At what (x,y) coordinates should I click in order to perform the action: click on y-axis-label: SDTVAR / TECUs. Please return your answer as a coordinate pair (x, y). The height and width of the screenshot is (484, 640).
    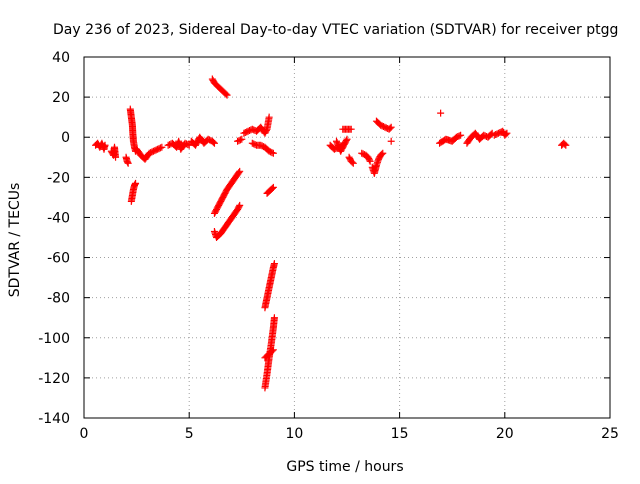
    Looking at the image, I should click on (15, 240).